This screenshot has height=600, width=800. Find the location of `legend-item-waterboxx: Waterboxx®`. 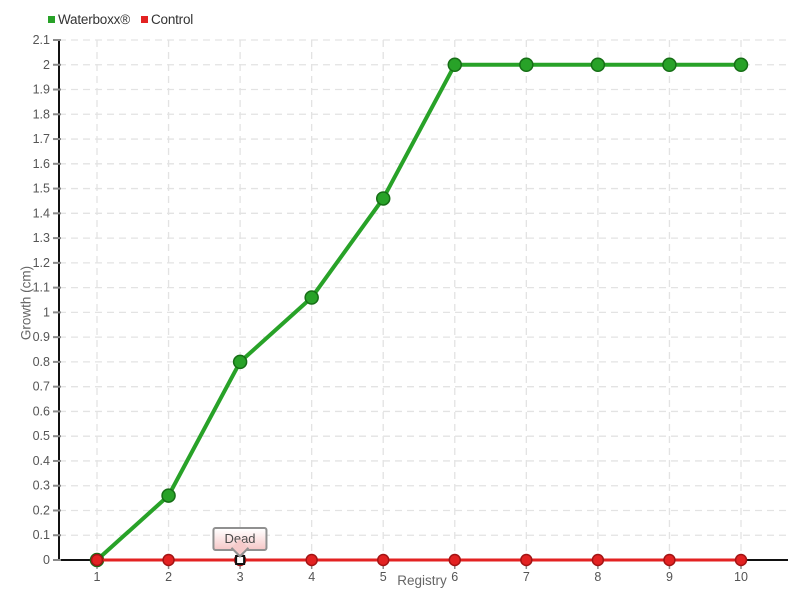

legend-item-waterboxx: Waterboxx® is located at coordinates (89, 19).